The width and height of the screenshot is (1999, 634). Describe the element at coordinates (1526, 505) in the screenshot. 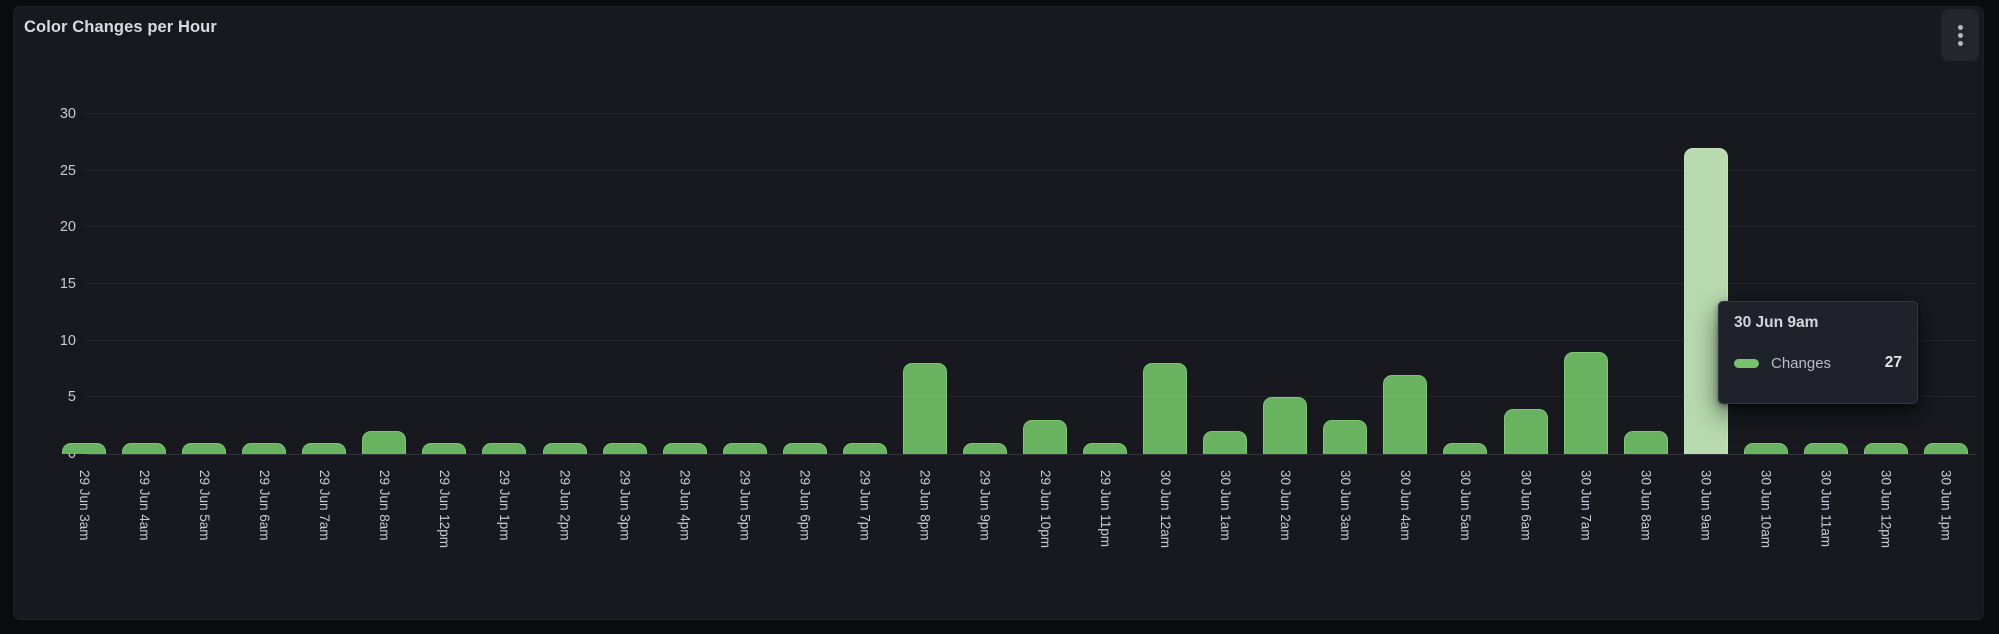

I see `x-tick-label: 30 Jun 6am` at that location.